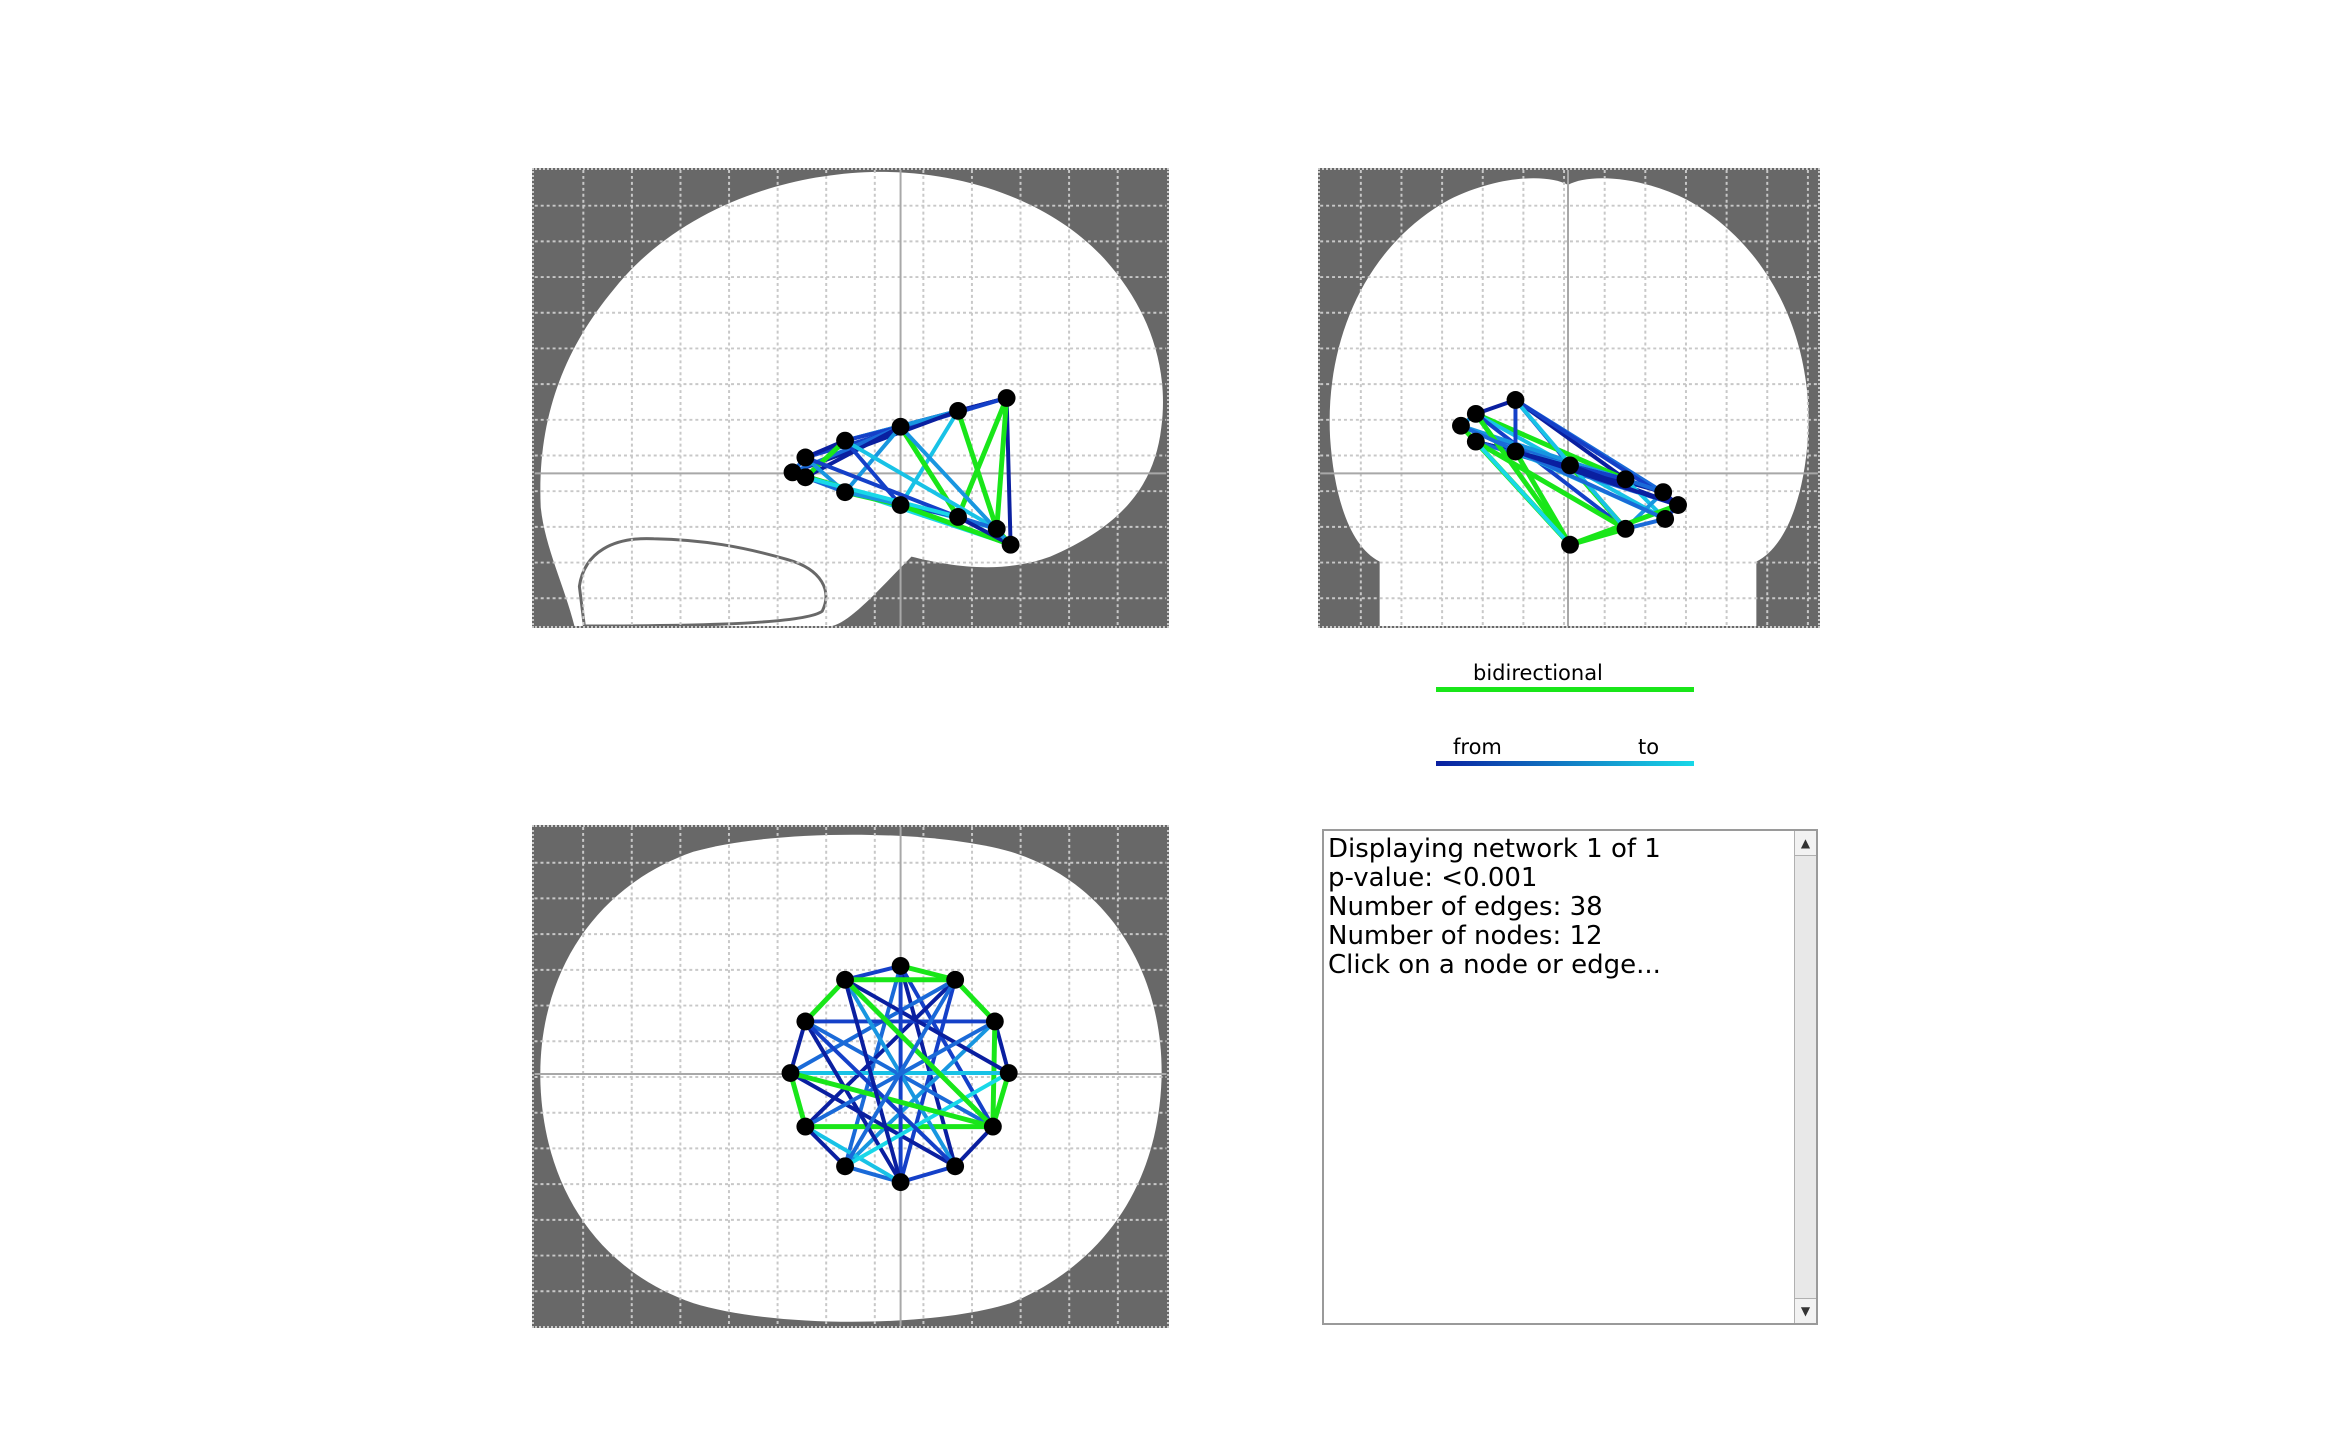 This screenshot has width=2327, height=1455. Describe the element at coordinates (1465, 936) in the screenshot. I see `info-line-nodes: Number of nodes: 12` at that location.